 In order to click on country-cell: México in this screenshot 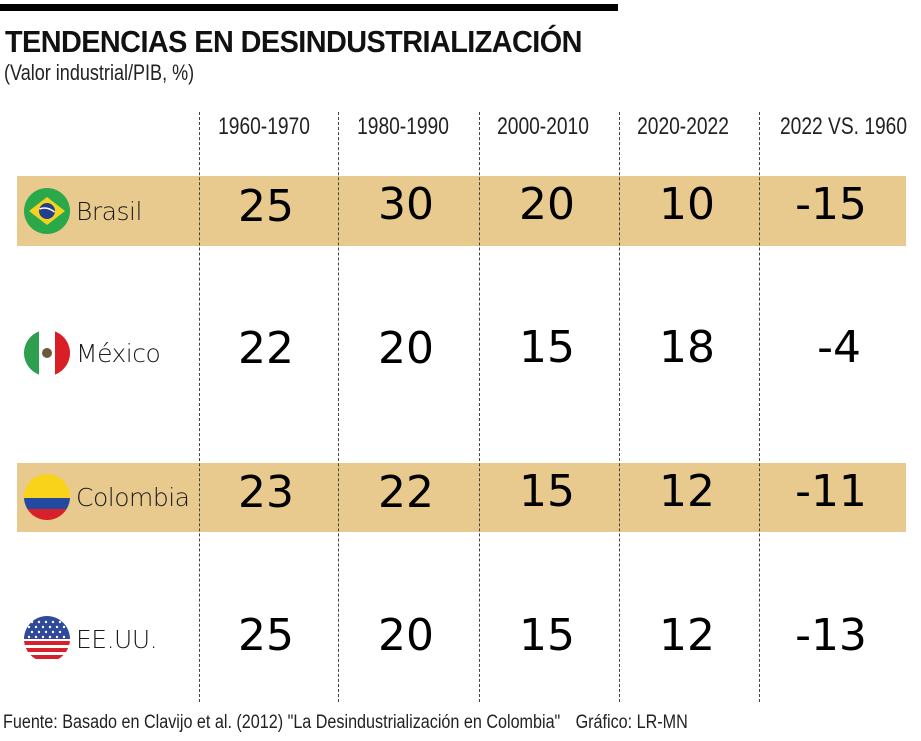, I will do `click(92, 353)`.